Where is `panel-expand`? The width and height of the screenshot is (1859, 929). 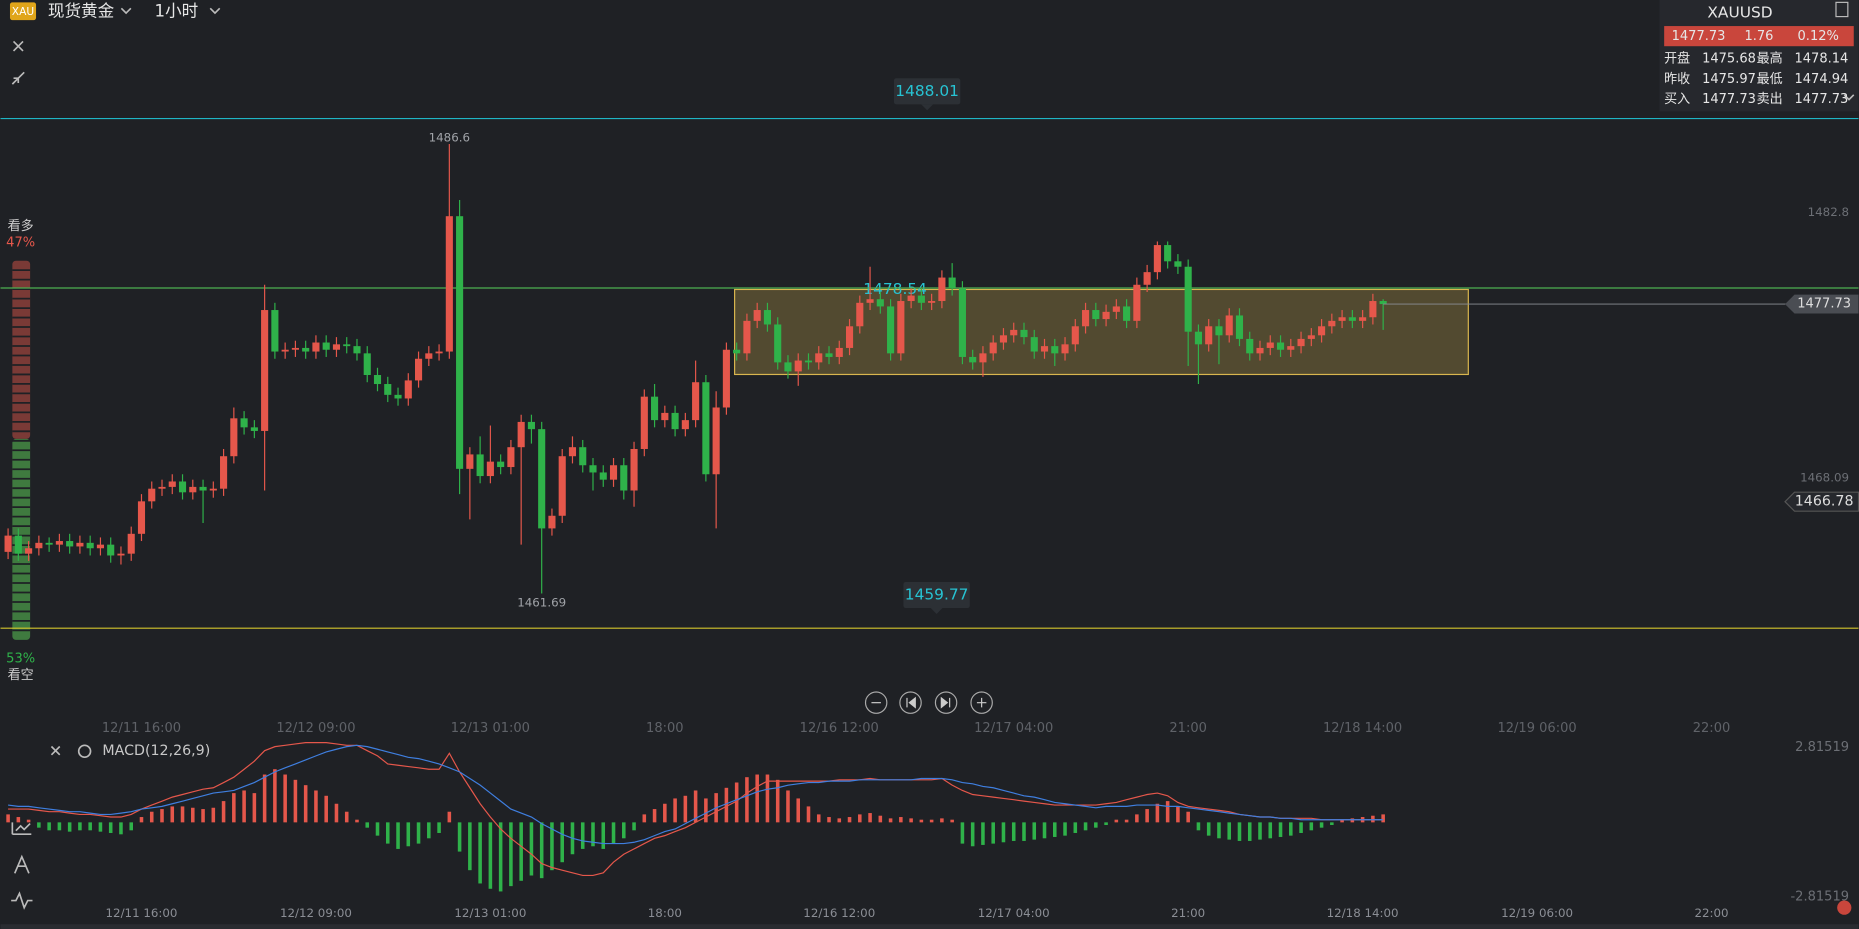 panel-expand is located at coordinates (1849, 97).